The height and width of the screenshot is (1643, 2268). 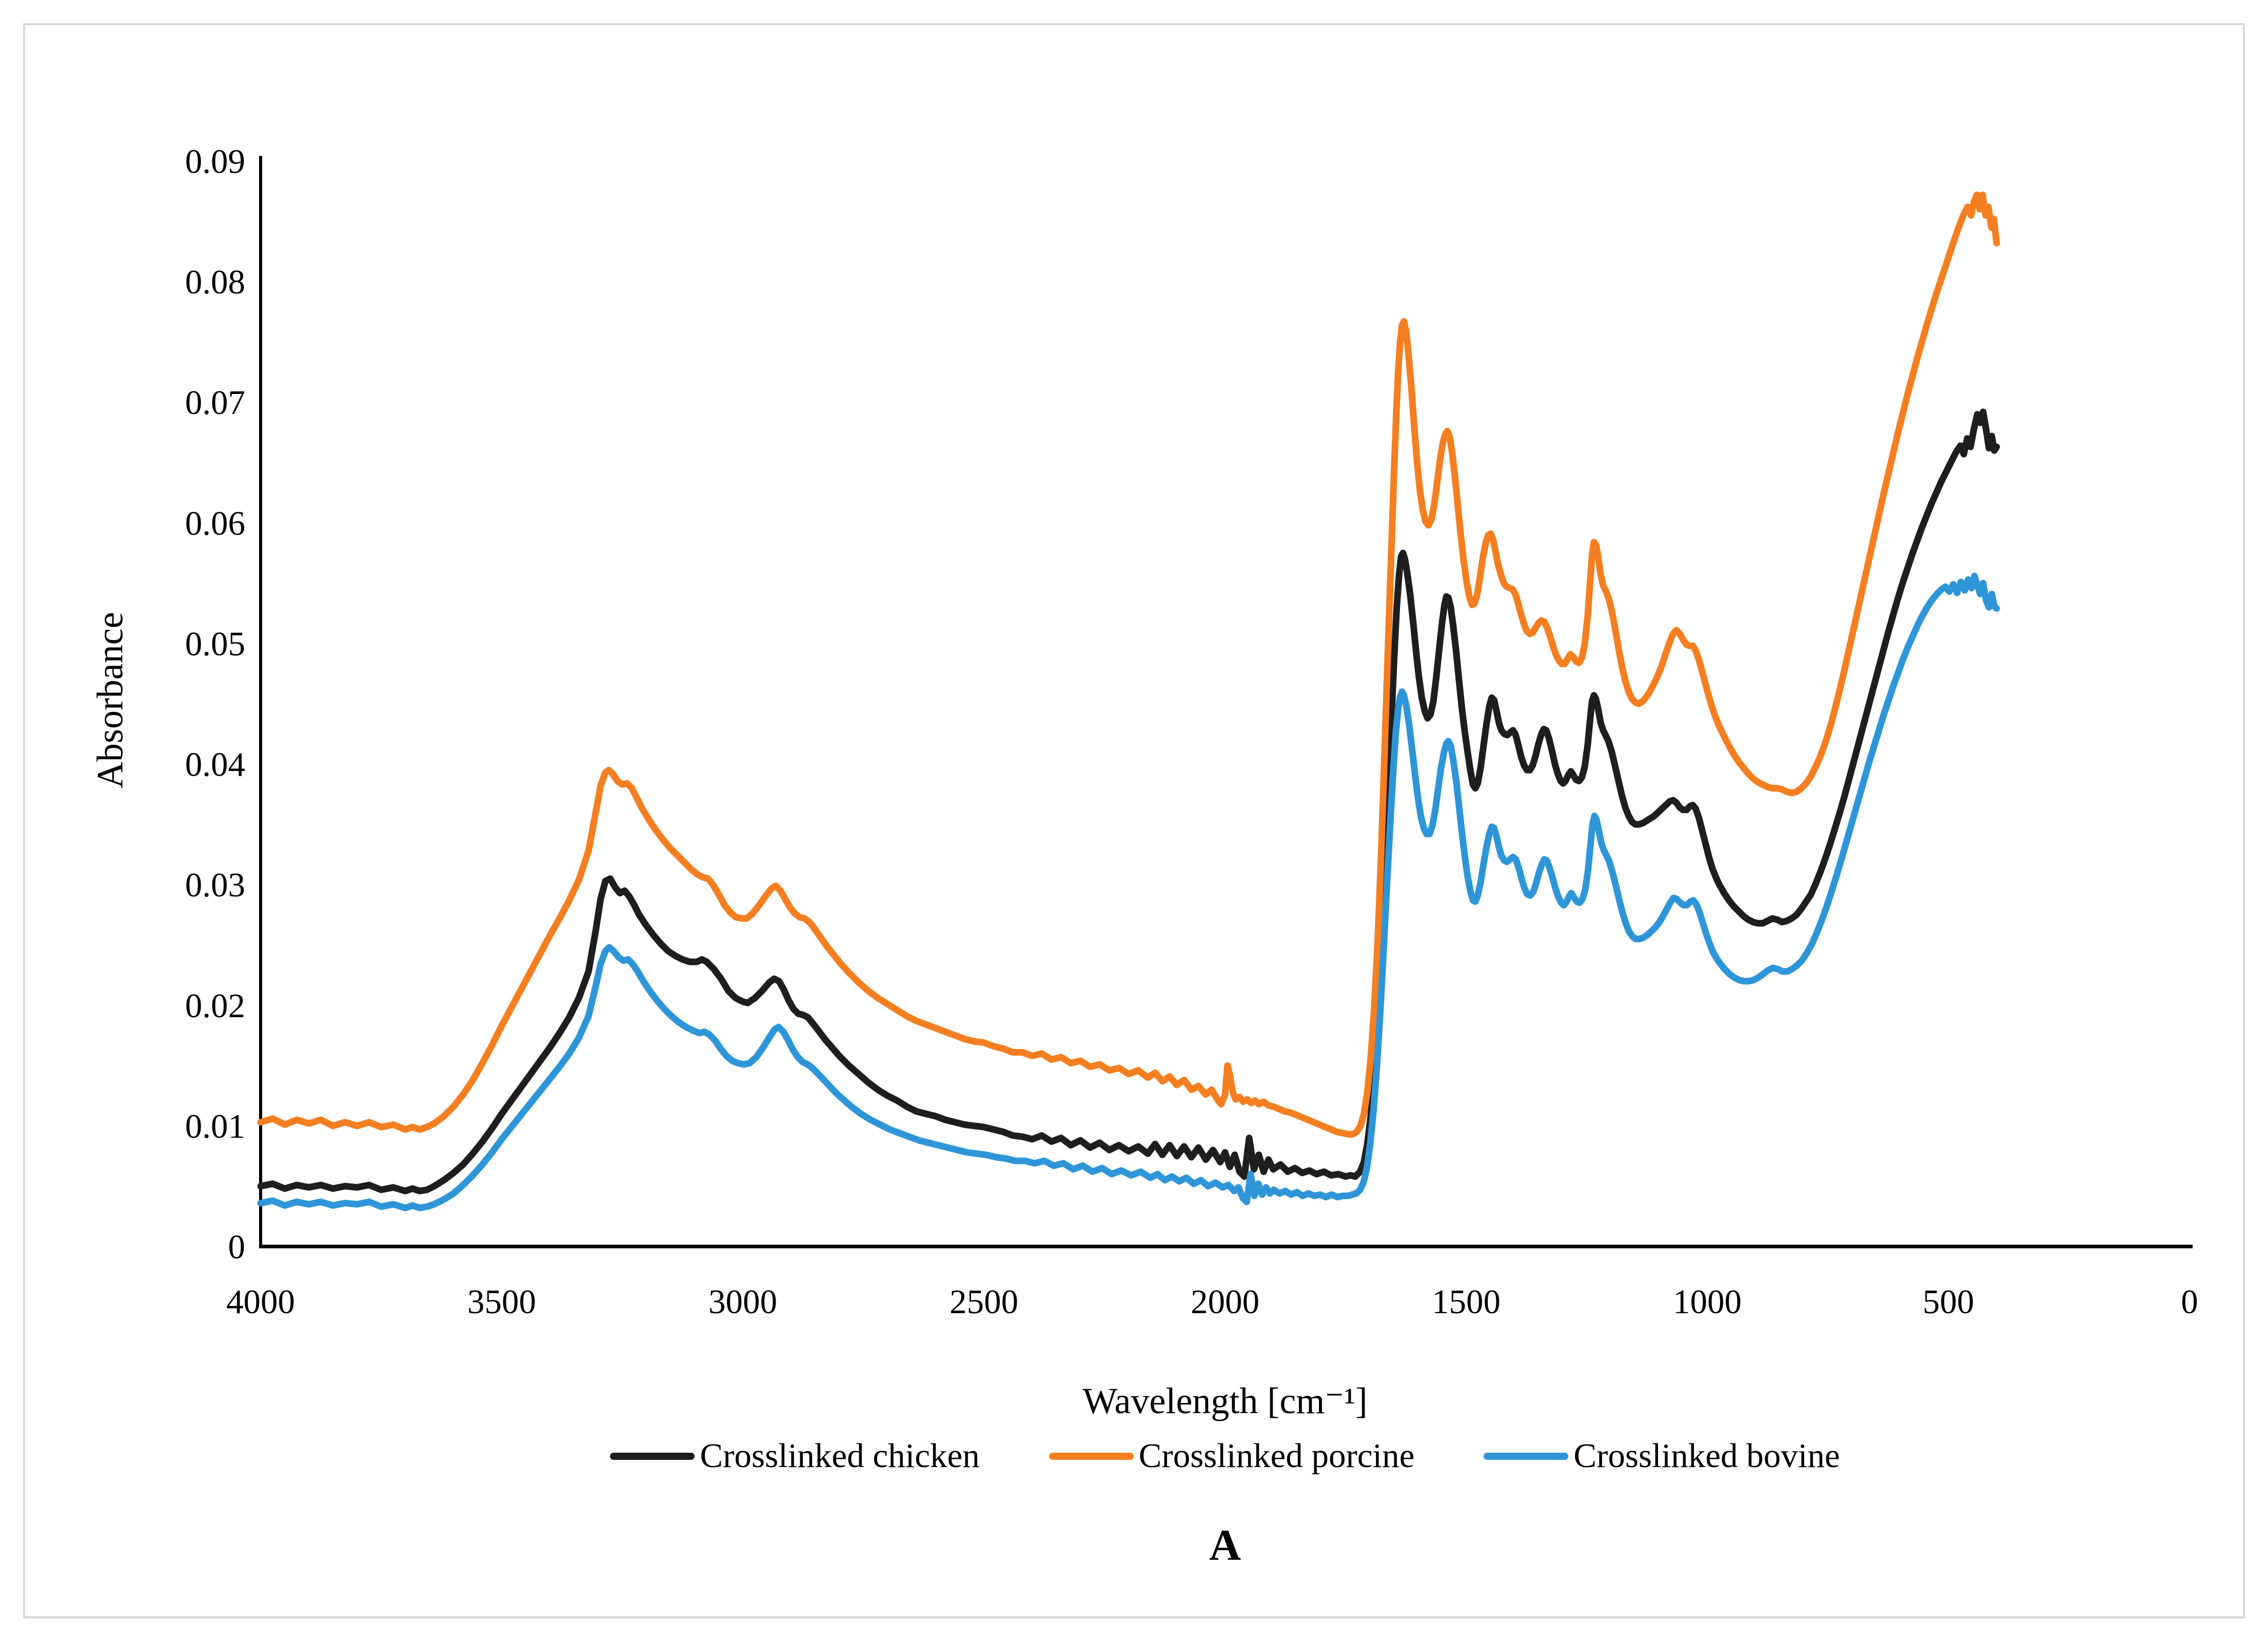 I want to click on legend-swatch-porcine-line-icon, so click(x=1091, y=1456).